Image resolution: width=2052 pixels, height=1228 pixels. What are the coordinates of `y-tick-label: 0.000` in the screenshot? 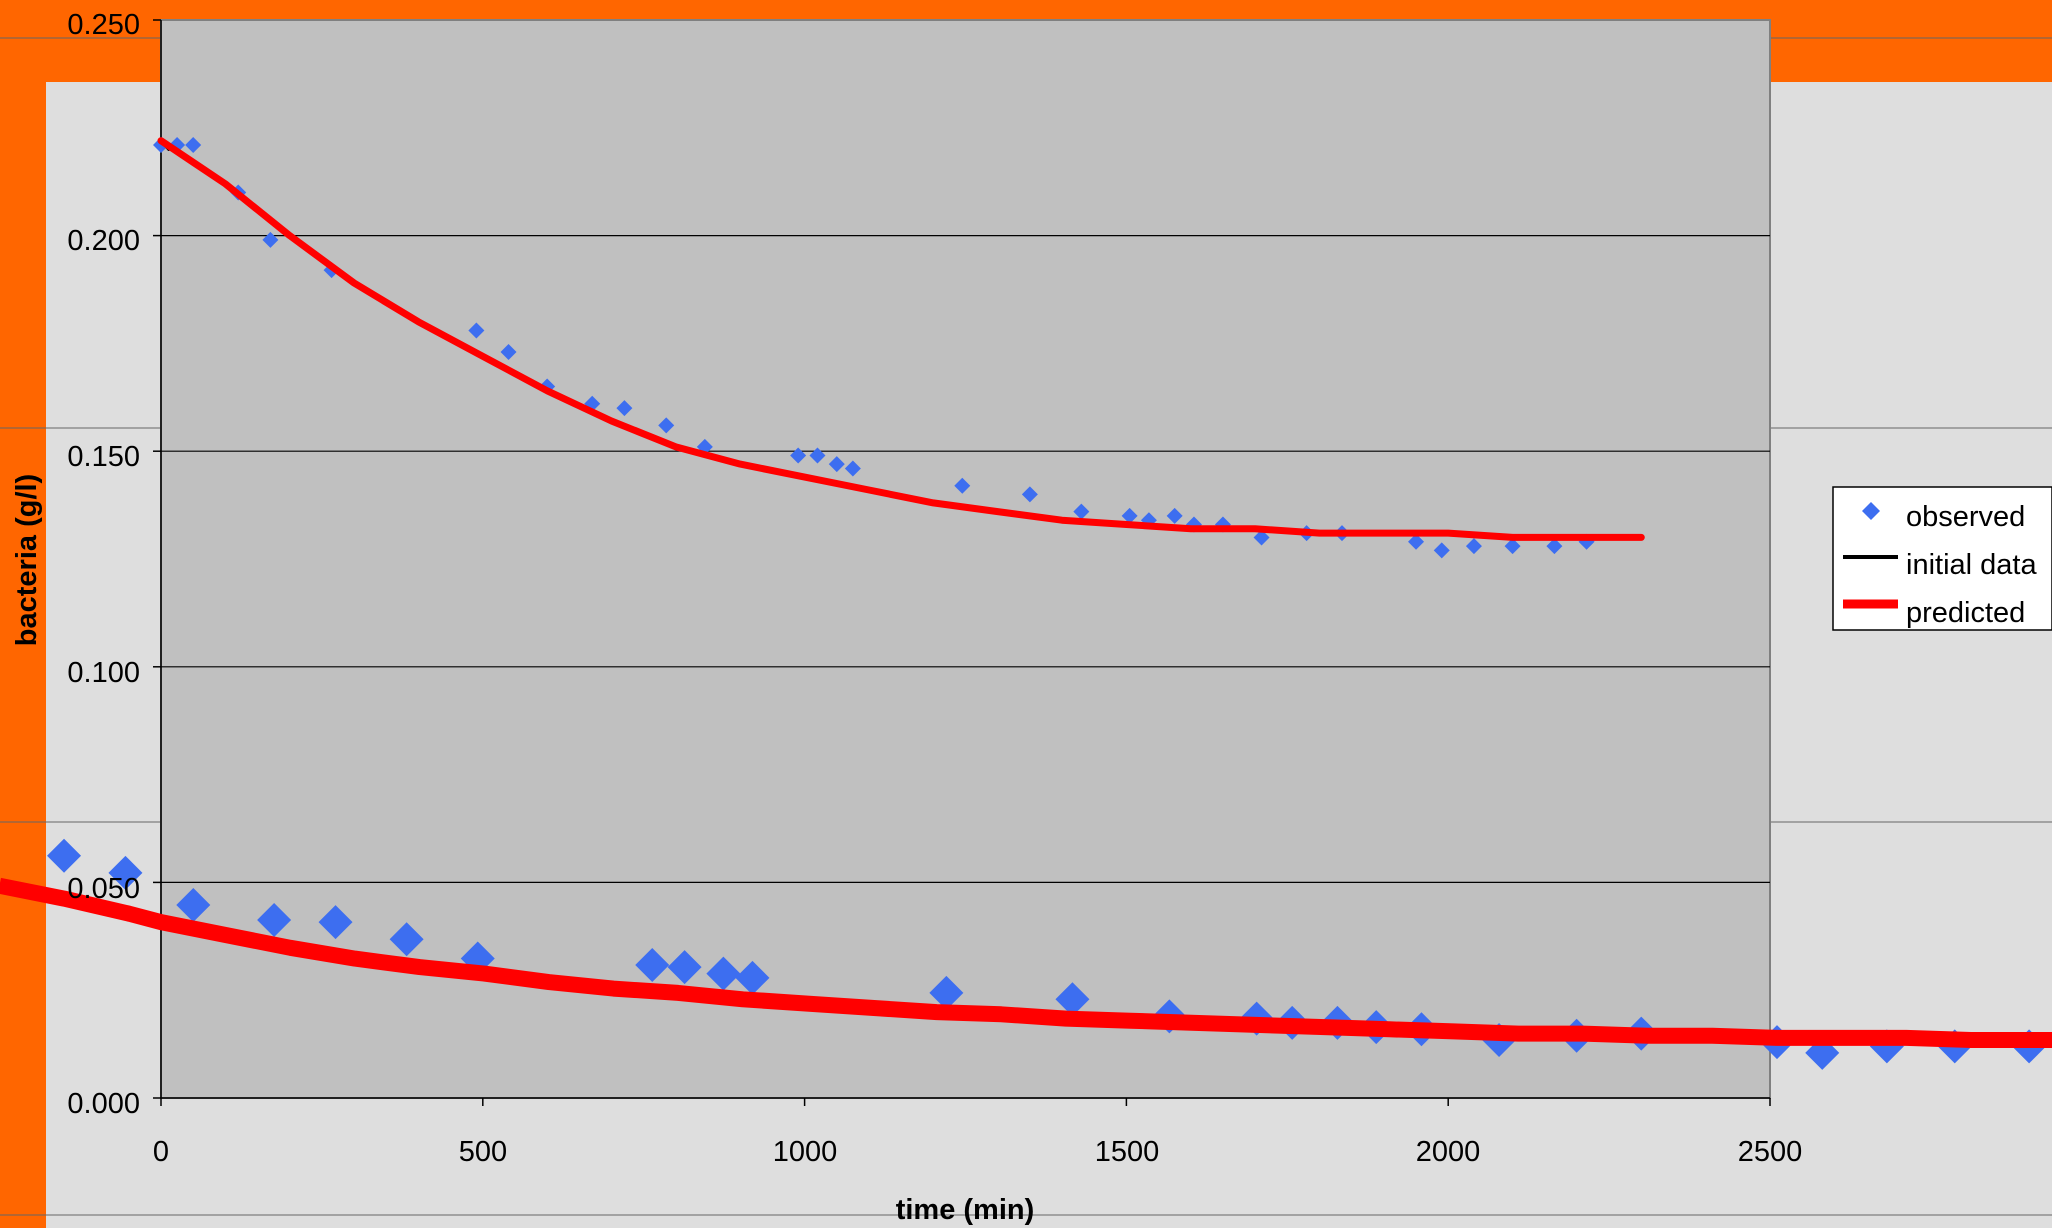 It's located at (103, 1104).